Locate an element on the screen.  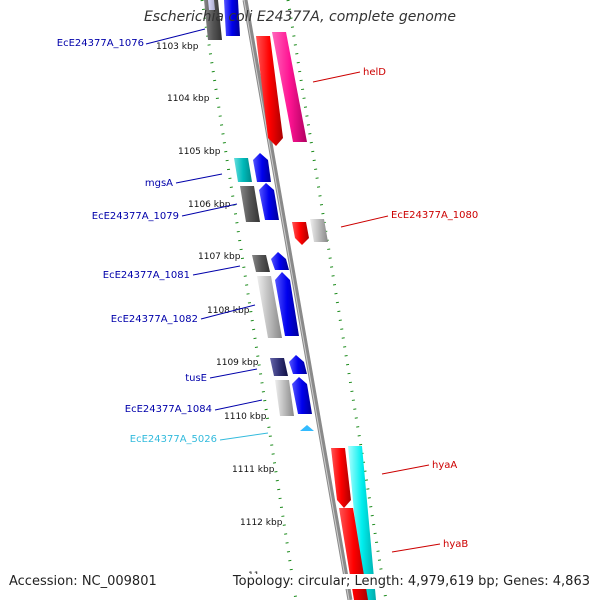
kbp-label: 1111 kbp is located at coordinates (253, 470).